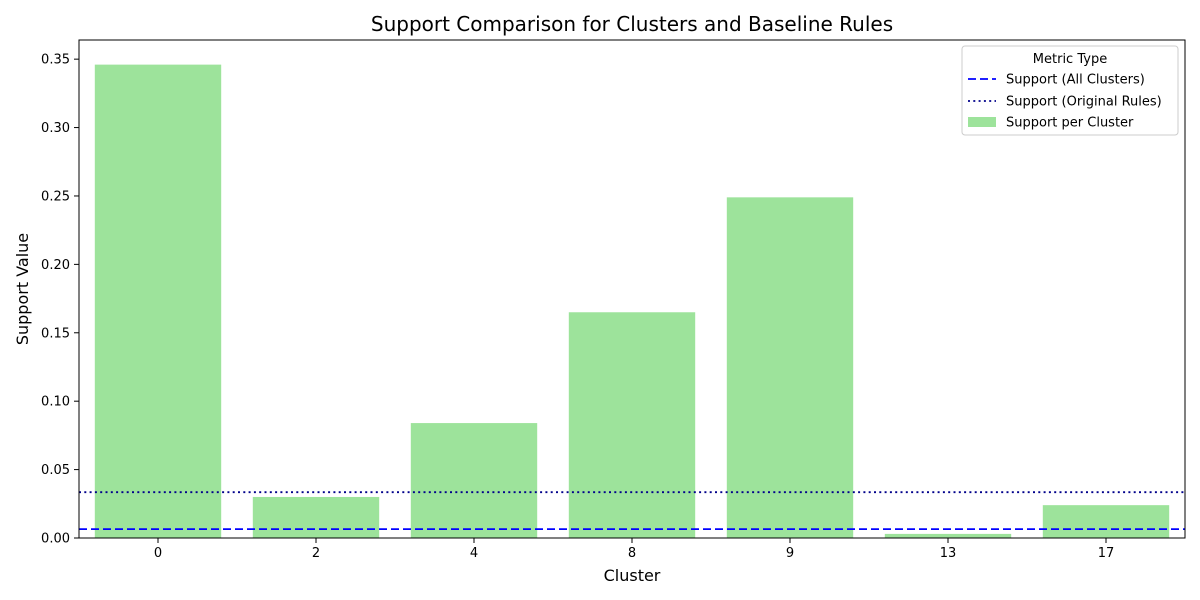  Describe the element at coordinates (55, 265) in the screenshot. I see `y-tick-label: 0.20` at that location.